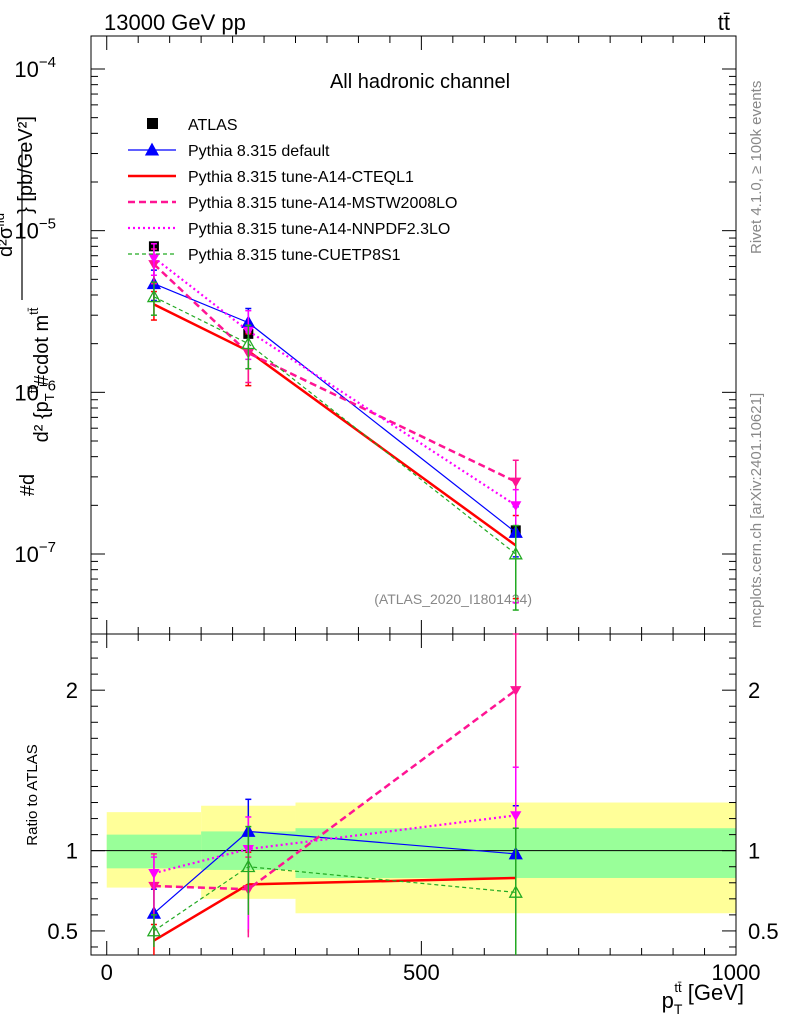  I want to click on ratio-y-tick-label-right: 1, so click(754, 851).